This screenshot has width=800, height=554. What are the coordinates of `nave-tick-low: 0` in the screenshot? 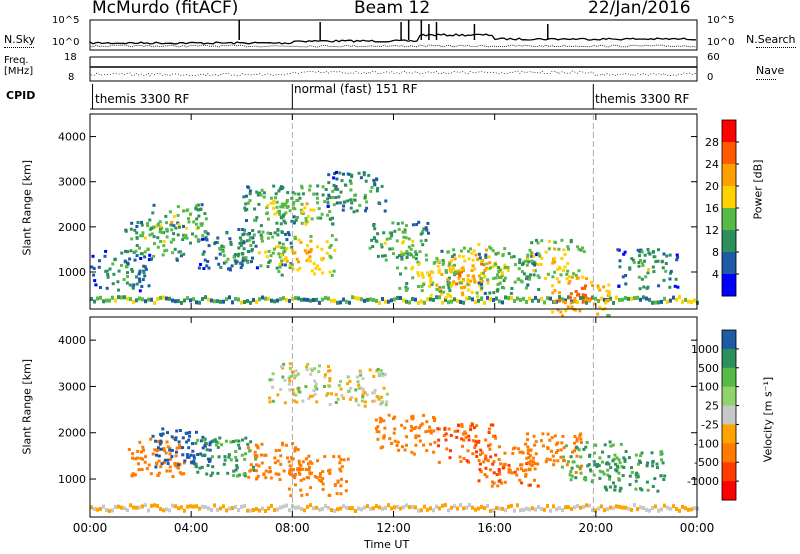 It's located at (710, 77).